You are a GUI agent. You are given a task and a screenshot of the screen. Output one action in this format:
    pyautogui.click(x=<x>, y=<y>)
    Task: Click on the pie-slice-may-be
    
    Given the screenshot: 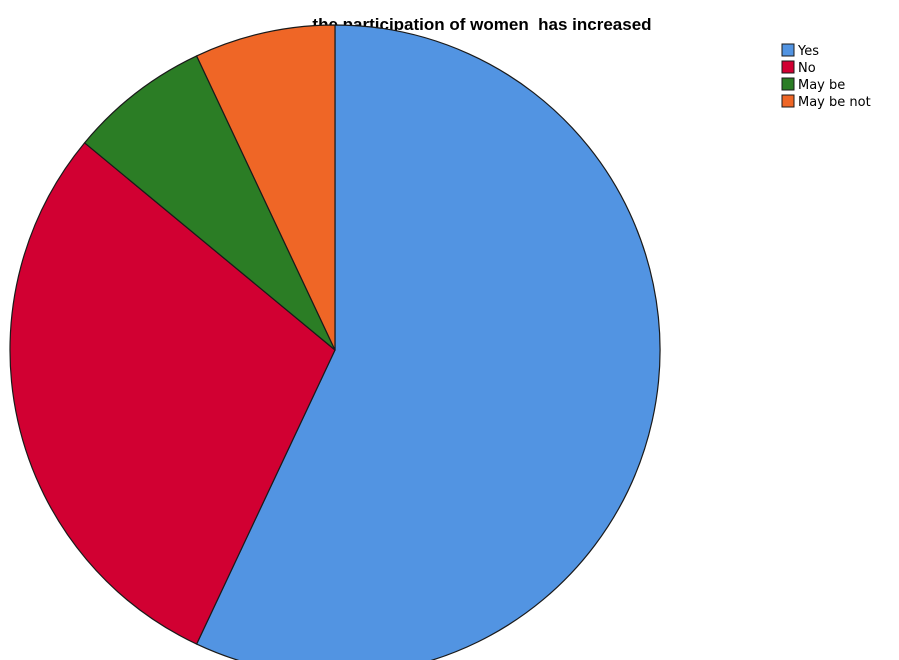 What is the action you would take?
    pyautogui.click(x=209, y=203)
    